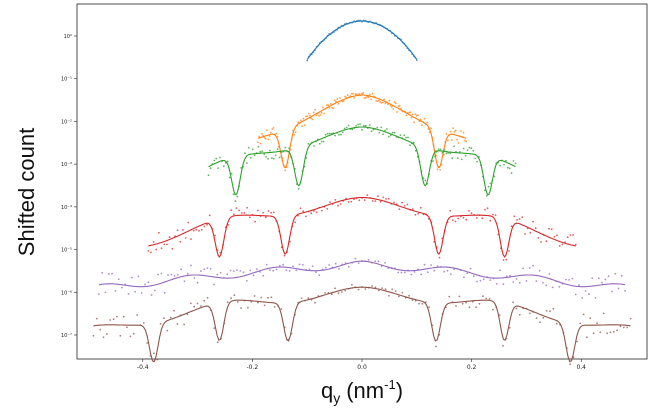  What do you see at coordinates (361, 365) in the screenshot?
I see `x-axis-ticks: -0.4 -0.2 0.0 0.2 0.4` at bounding box center [361, 365].